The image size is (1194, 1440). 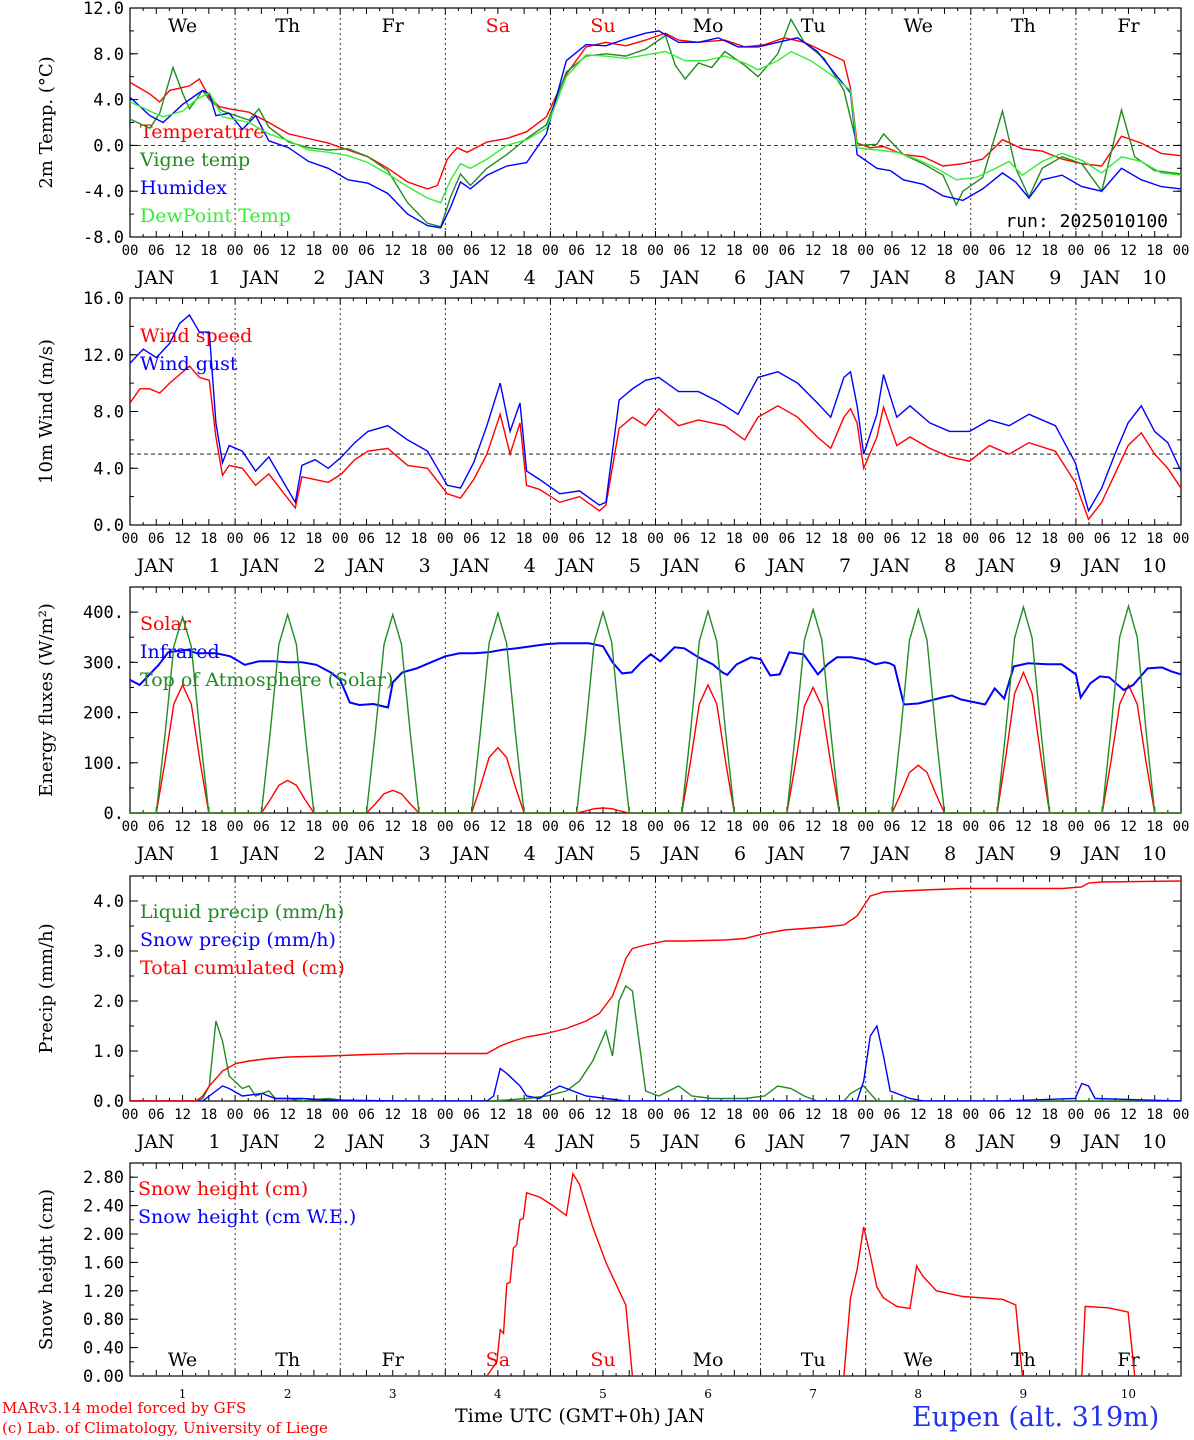 I want to click on y-axis-label: 2m Temp. (°C), so click(x=46, y=122).